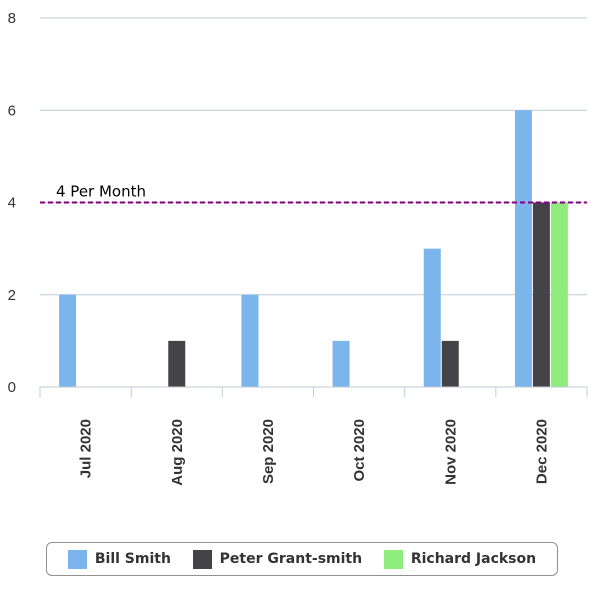 This screenshot has height=590, width=604. I want to click on x-tick-label: Nov 2020, so click(450, 452).